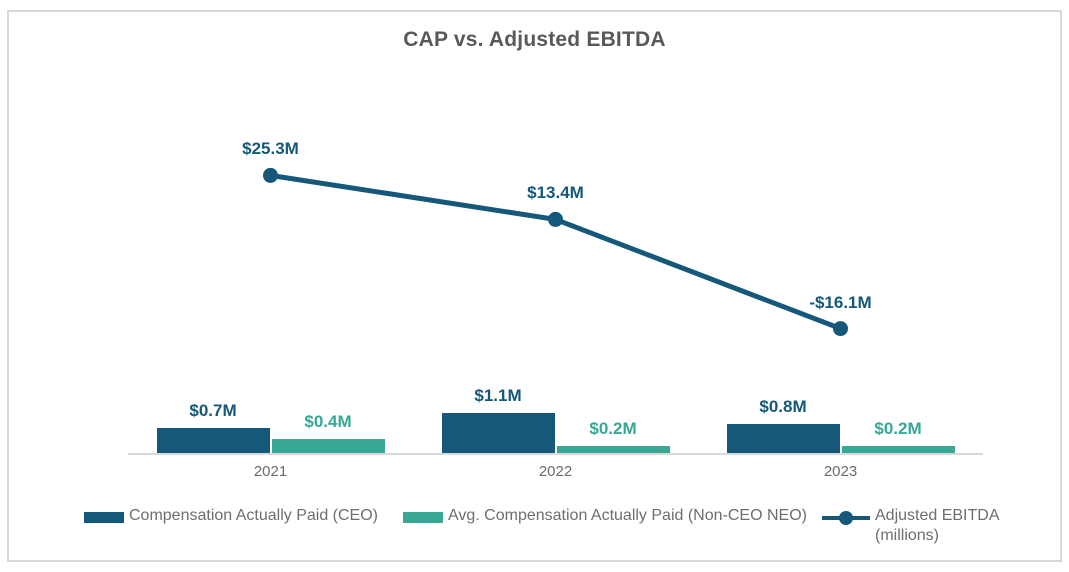 This screenshot has height=572, width=1069. I want to click on bar-cap-ceo-2022, so click(498, 433).